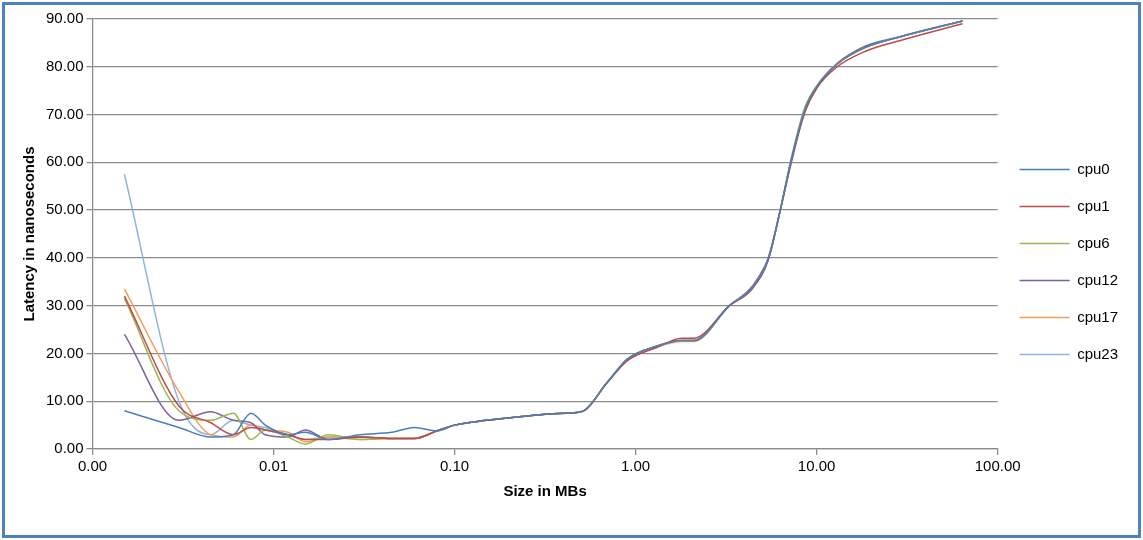 The height and width of the screenshot is (540, 1143). I want to click on y-tick-label: 10.00, so click(64, 400).